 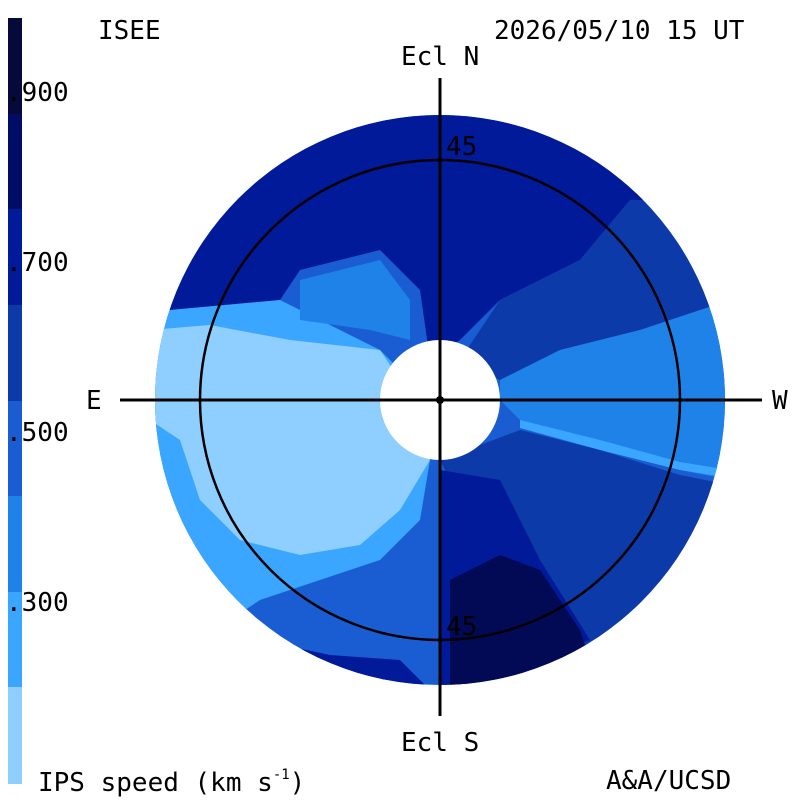 What do you see at coordinates (440, 743) in the screenshot?
I see `ecliptic-south-label: Ecl S` at bounding box center [440, 743].